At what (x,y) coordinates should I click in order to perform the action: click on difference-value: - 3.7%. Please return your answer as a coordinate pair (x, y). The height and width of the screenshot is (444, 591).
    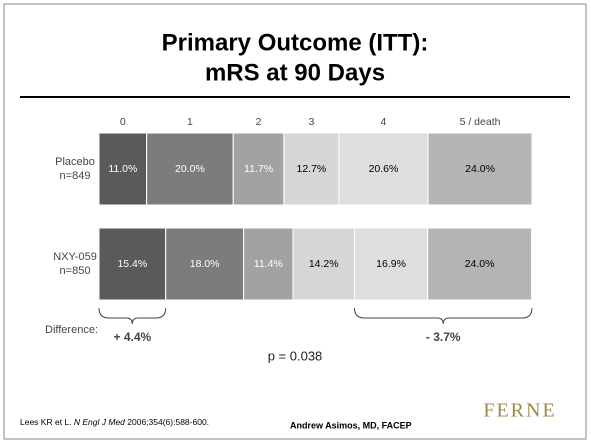
    Looking at the image, I should click on (443, 337).